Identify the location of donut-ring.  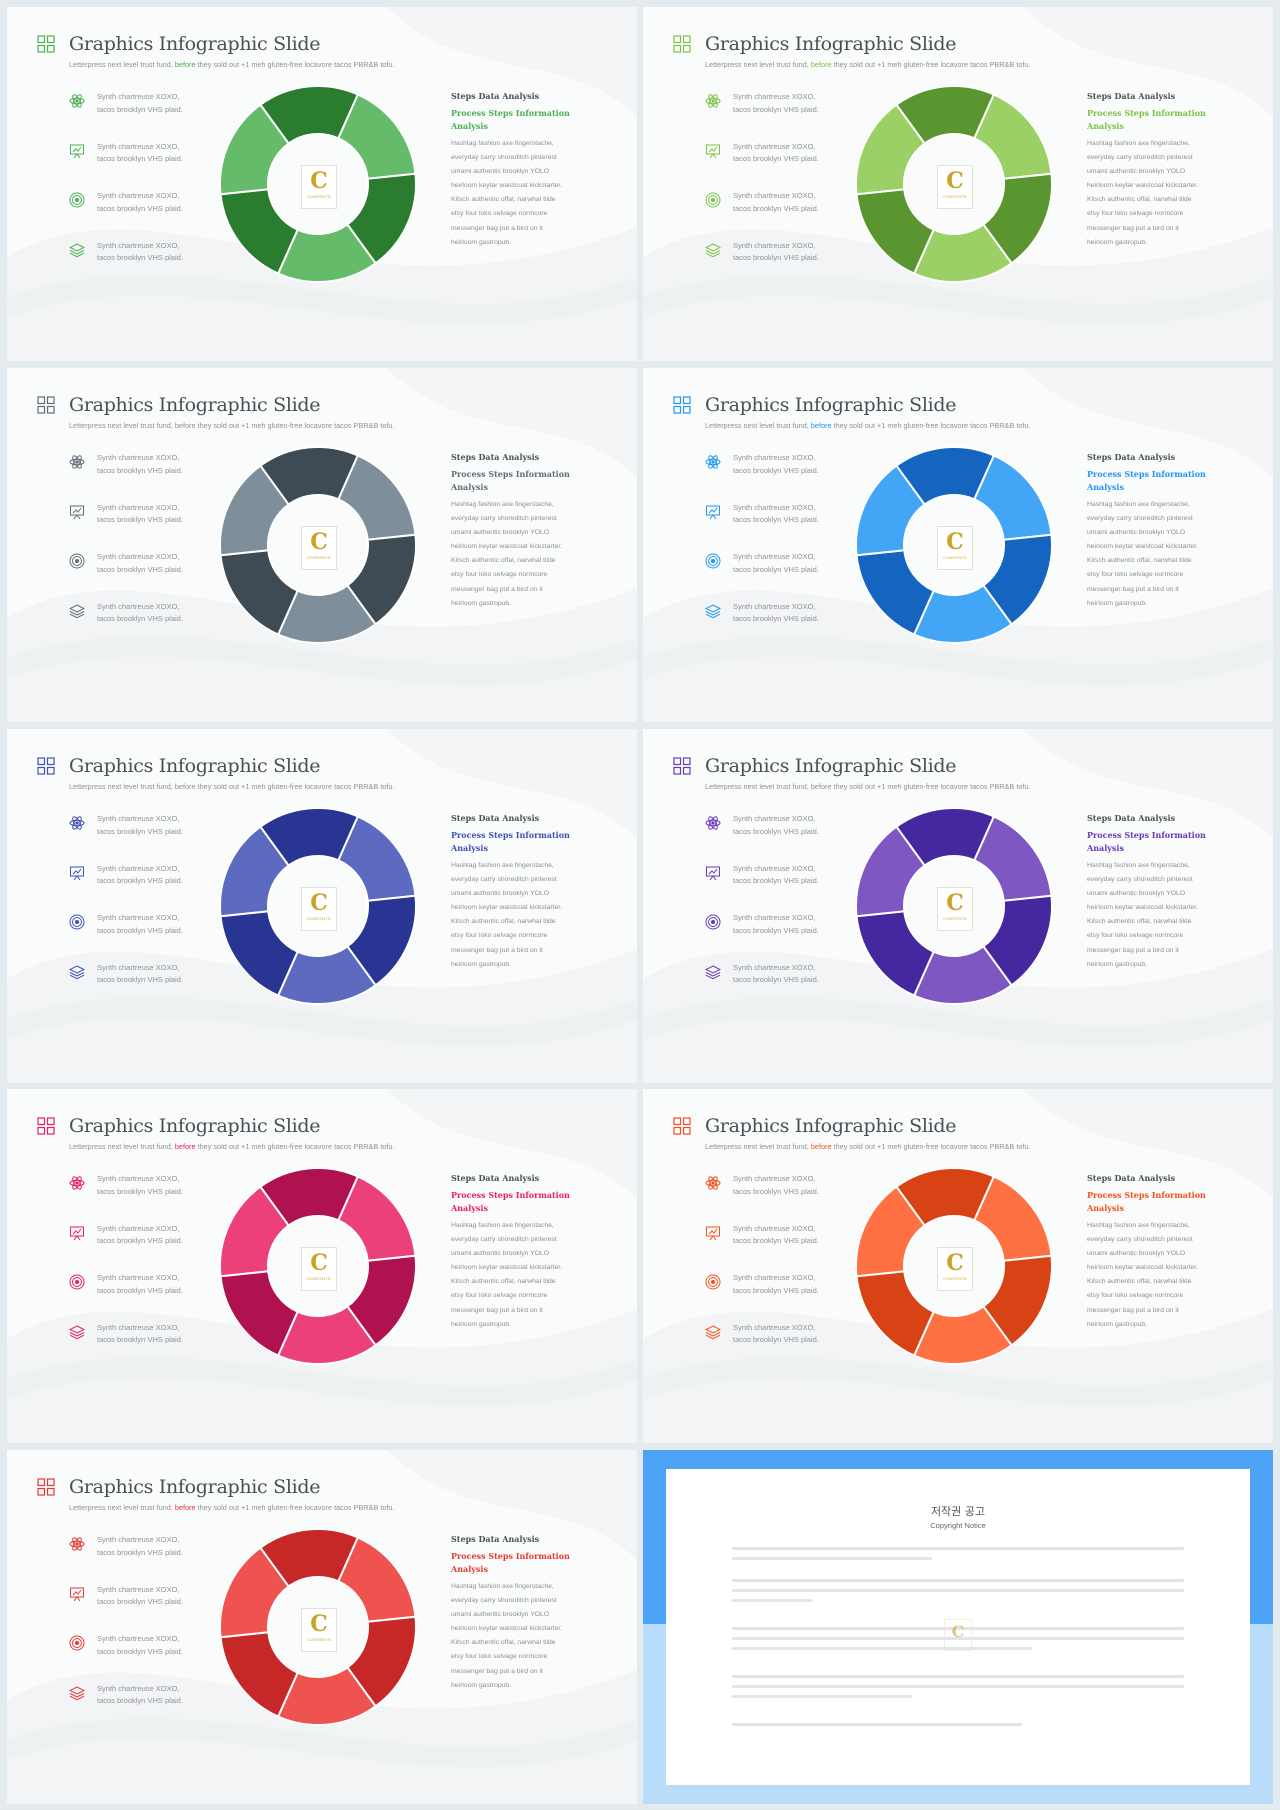
(318, 184).